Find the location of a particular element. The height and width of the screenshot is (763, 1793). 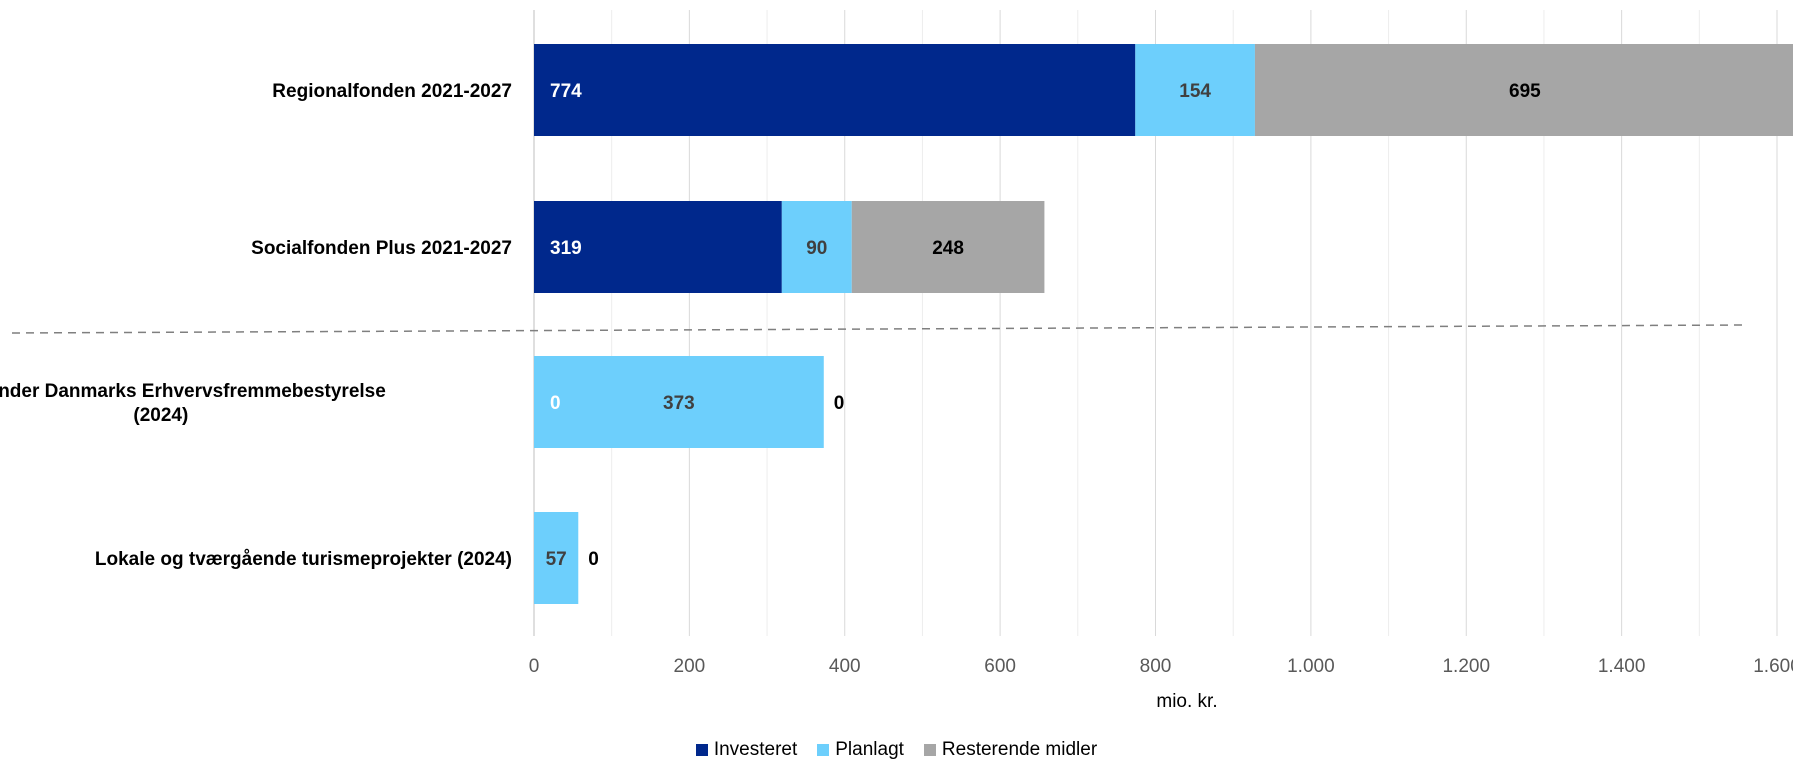

category-label: Regionalfonden 2021-2027 is located at coordinates (392, 91).